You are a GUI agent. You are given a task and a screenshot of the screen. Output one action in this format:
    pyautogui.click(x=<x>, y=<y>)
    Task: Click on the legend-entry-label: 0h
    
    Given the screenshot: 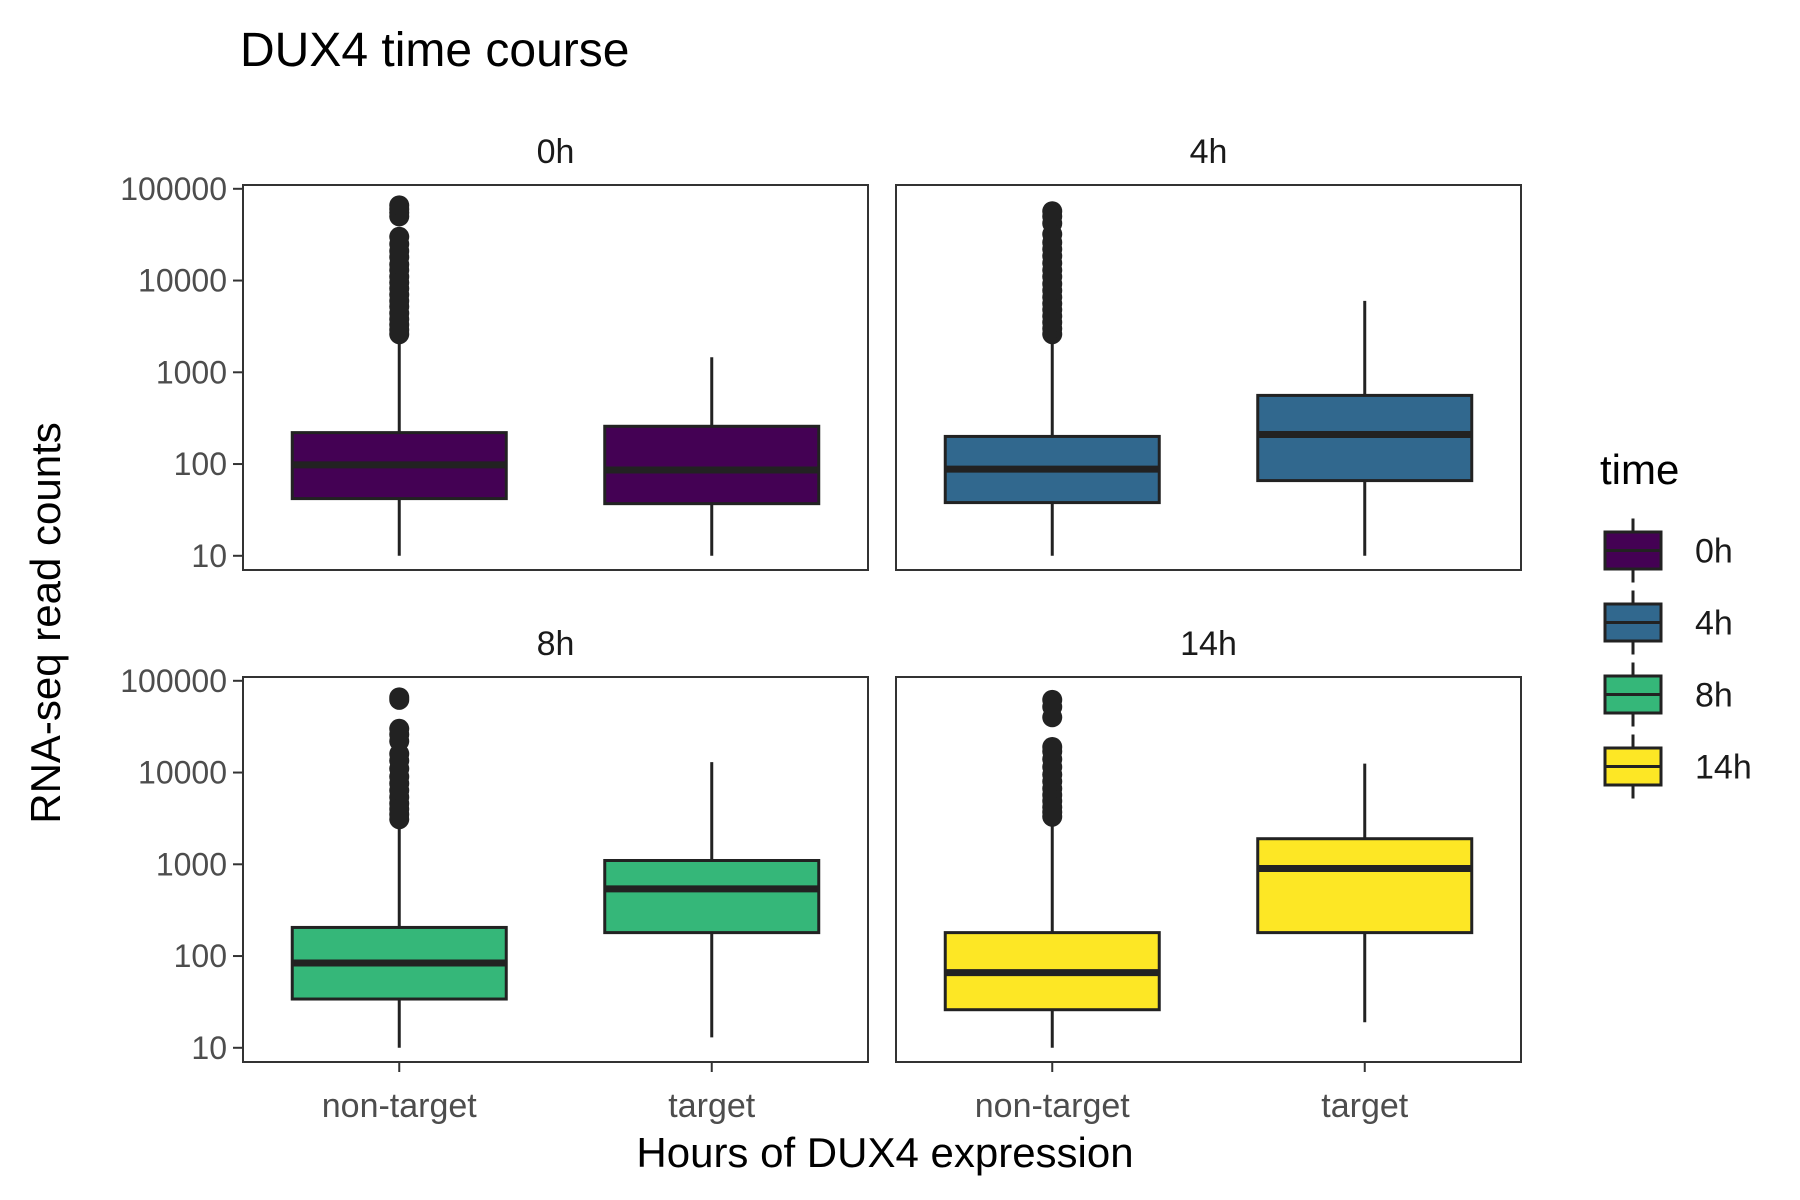 What is the action you would take?
    pyautogui.click(x=1714, y=552)
    